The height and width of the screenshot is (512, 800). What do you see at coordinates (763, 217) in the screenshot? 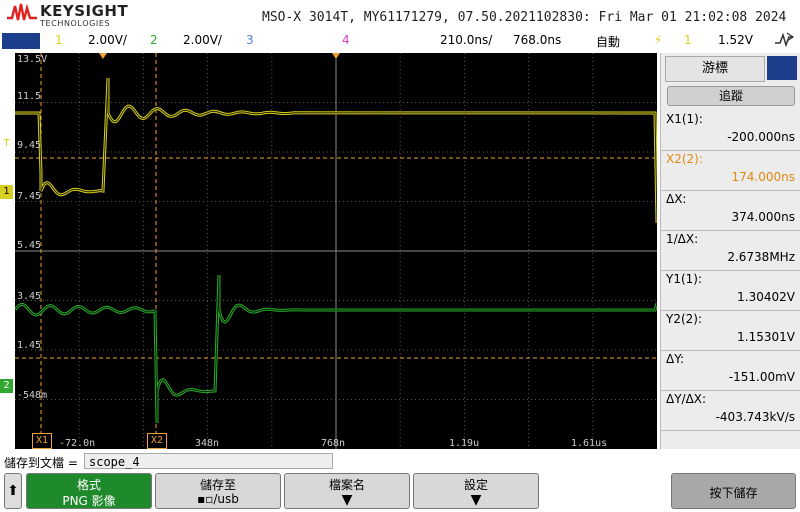
I see `measurement-value: 374.000ns` at bounding box center [763, 217].